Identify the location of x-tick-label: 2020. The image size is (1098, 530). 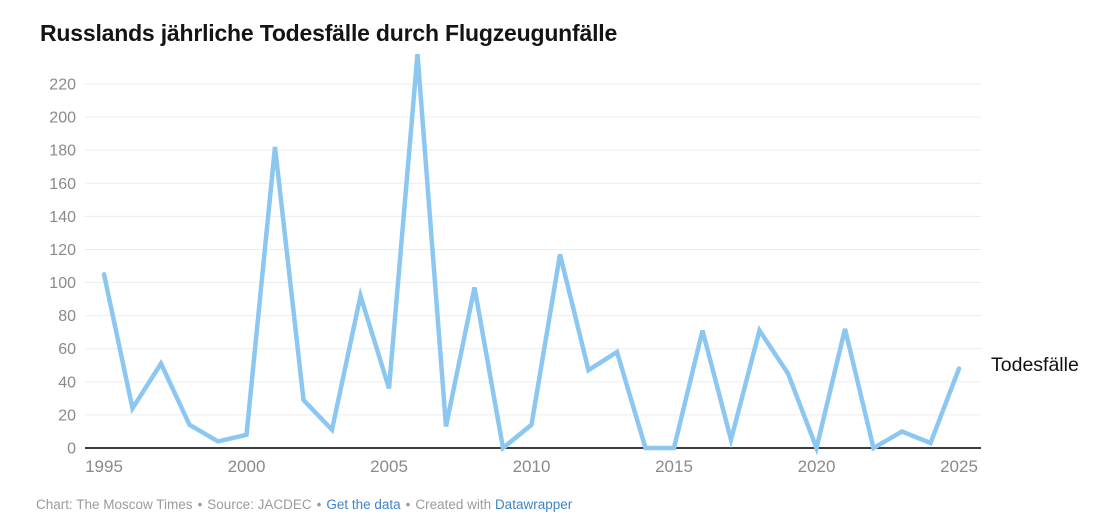
(817, 466).